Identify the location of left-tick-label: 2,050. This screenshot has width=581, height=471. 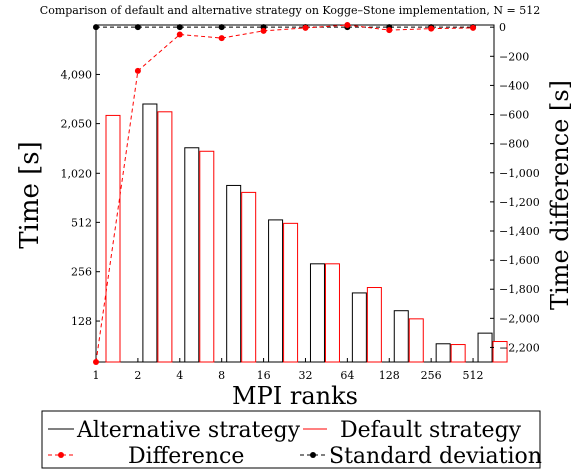
(77, 124).